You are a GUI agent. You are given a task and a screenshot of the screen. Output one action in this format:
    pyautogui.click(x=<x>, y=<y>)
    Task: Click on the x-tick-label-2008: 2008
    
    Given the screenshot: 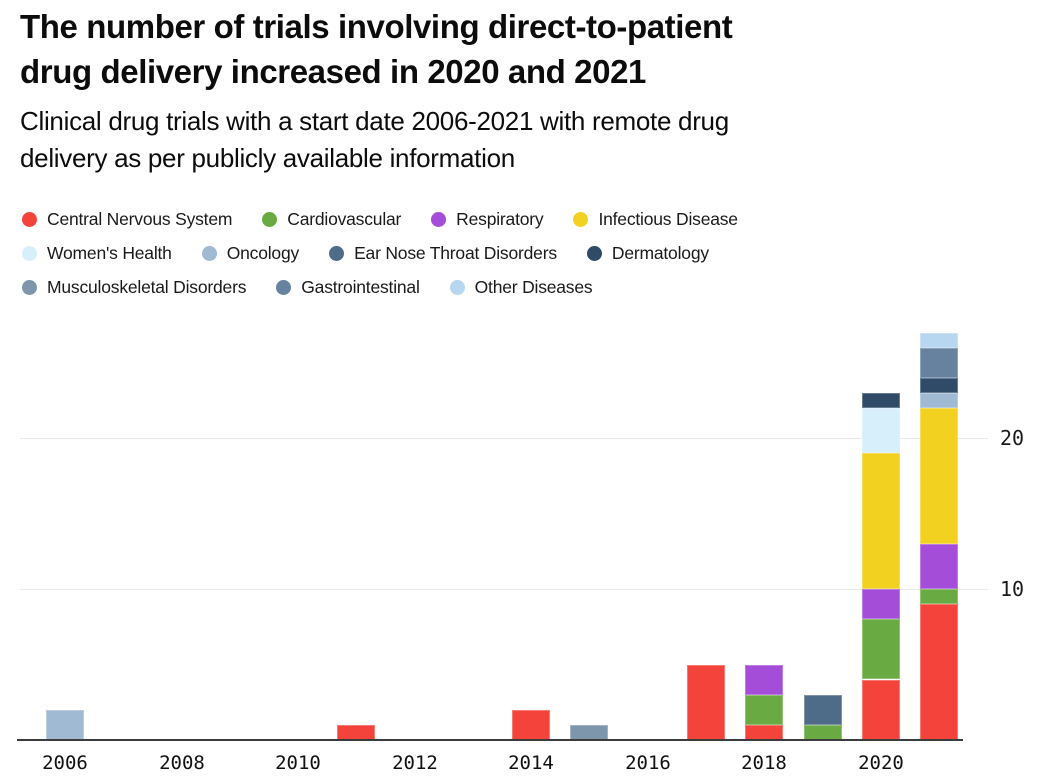 What is the action you would take?
    pyautogui.click(x=182, y=763)
    